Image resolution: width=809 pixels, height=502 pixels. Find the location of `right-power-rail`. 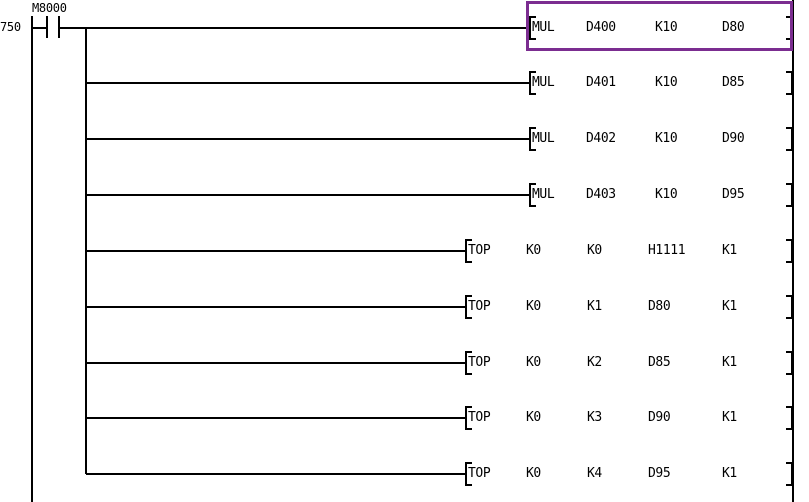

right-power-rail is located at coordinates (793, 251).